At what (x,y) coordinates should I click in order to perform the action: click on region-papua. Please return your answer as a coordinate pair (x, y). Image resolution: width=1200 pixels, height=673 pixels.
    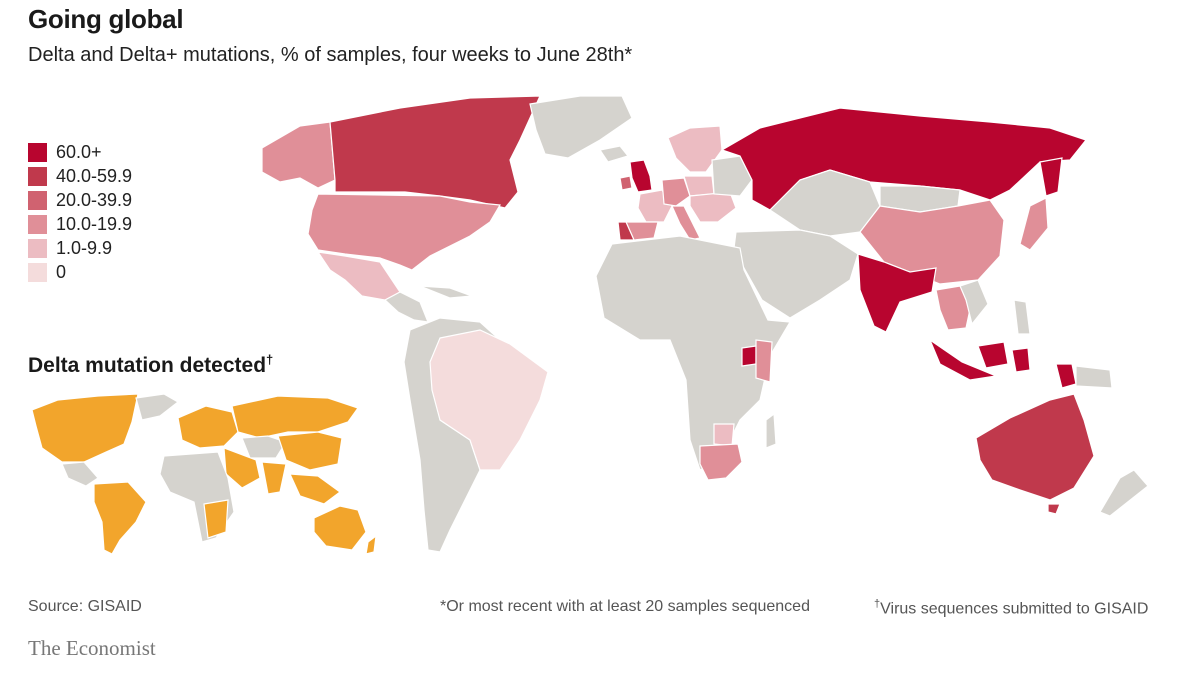
    Looking at the image, I should click on (1066, 376).